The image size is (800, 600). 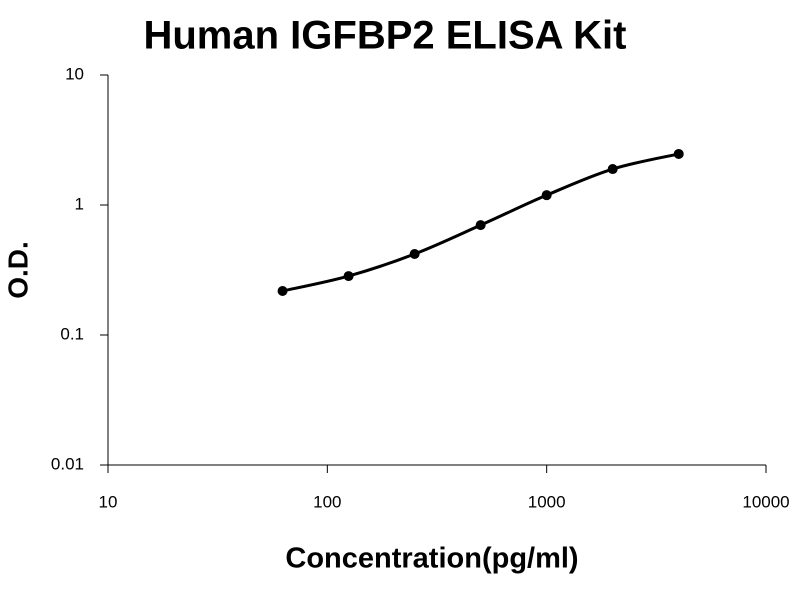 What do you see at coordinates (72, 333) in the screenshot?
I see `y-tick-label: 0.1` at bounding box center [72, 333].